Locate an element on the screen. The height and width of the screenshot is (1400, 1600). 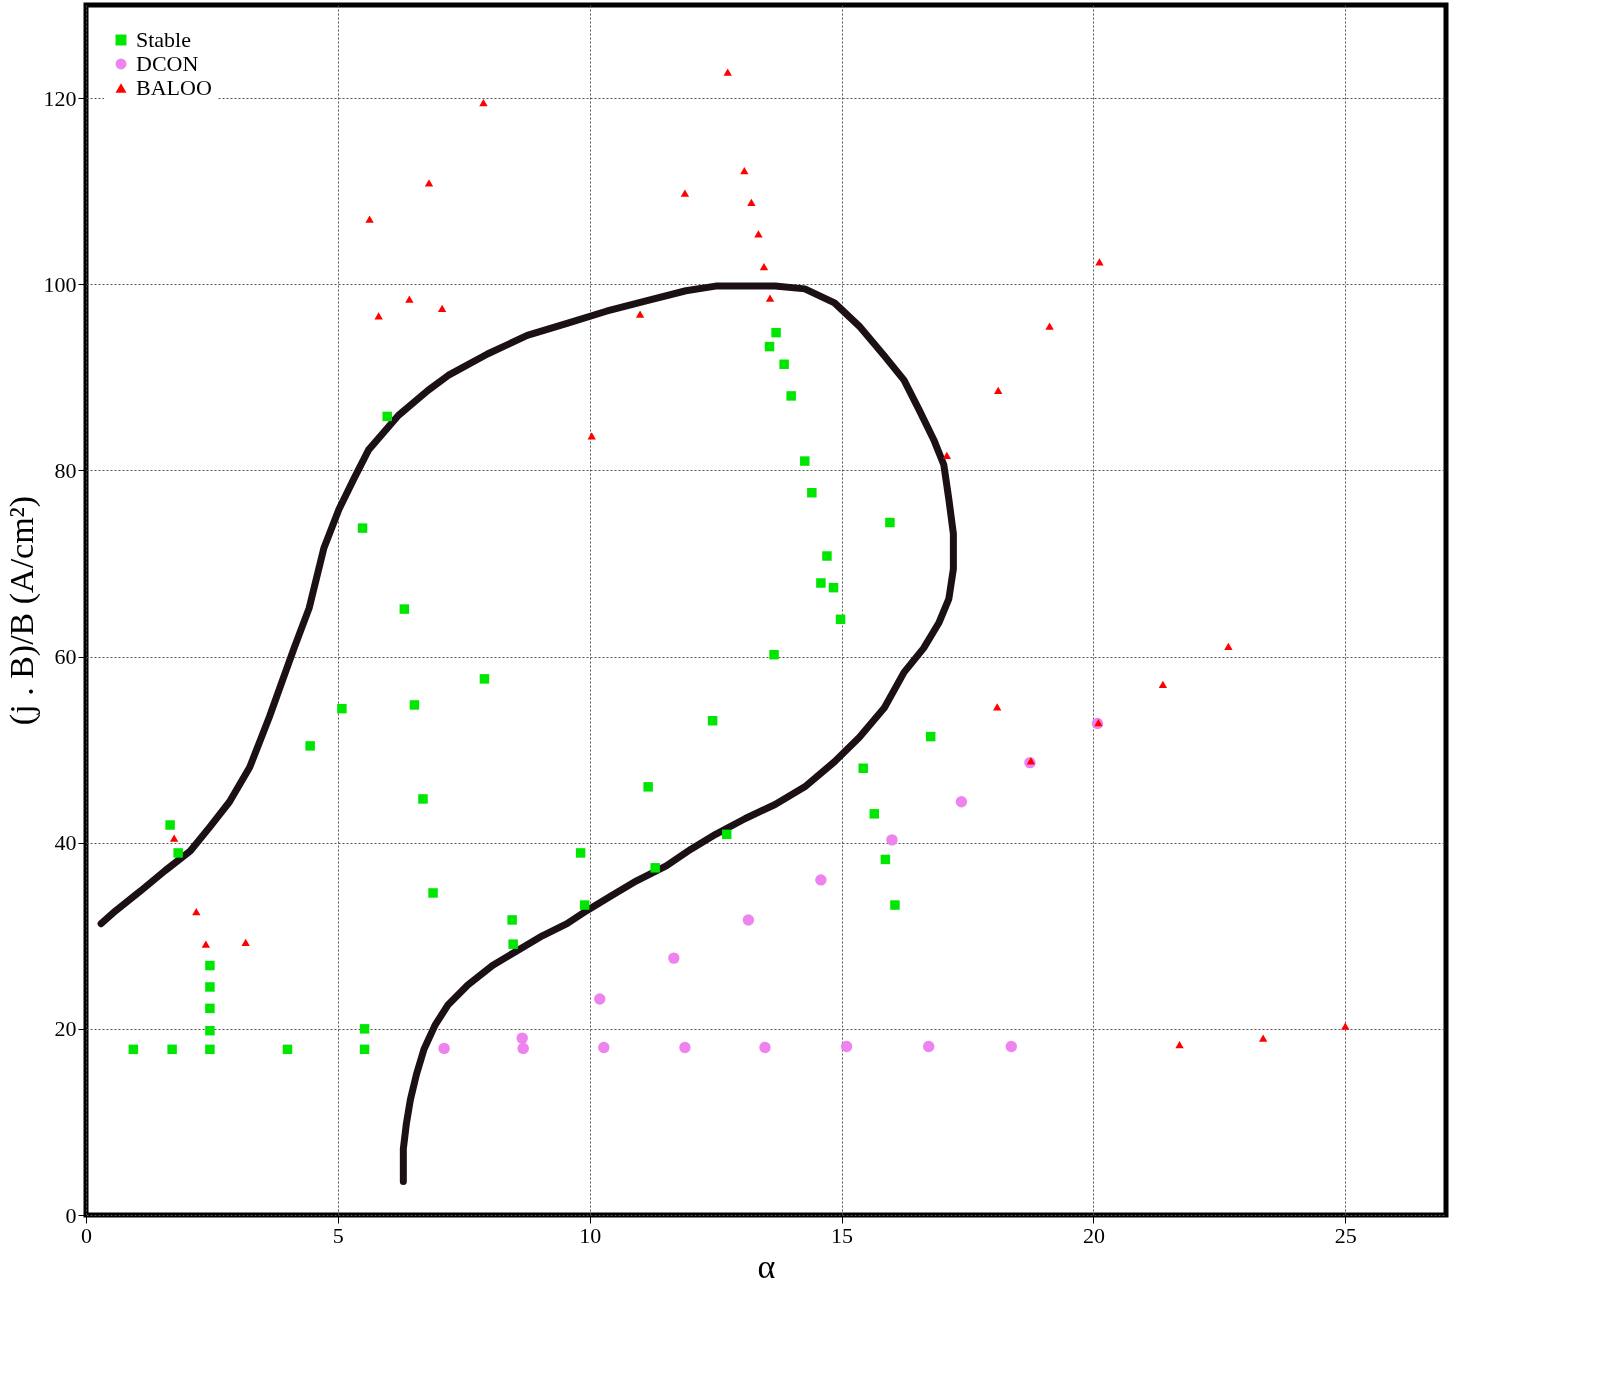
legend-label: Stable is located at coordinates (163, 39).